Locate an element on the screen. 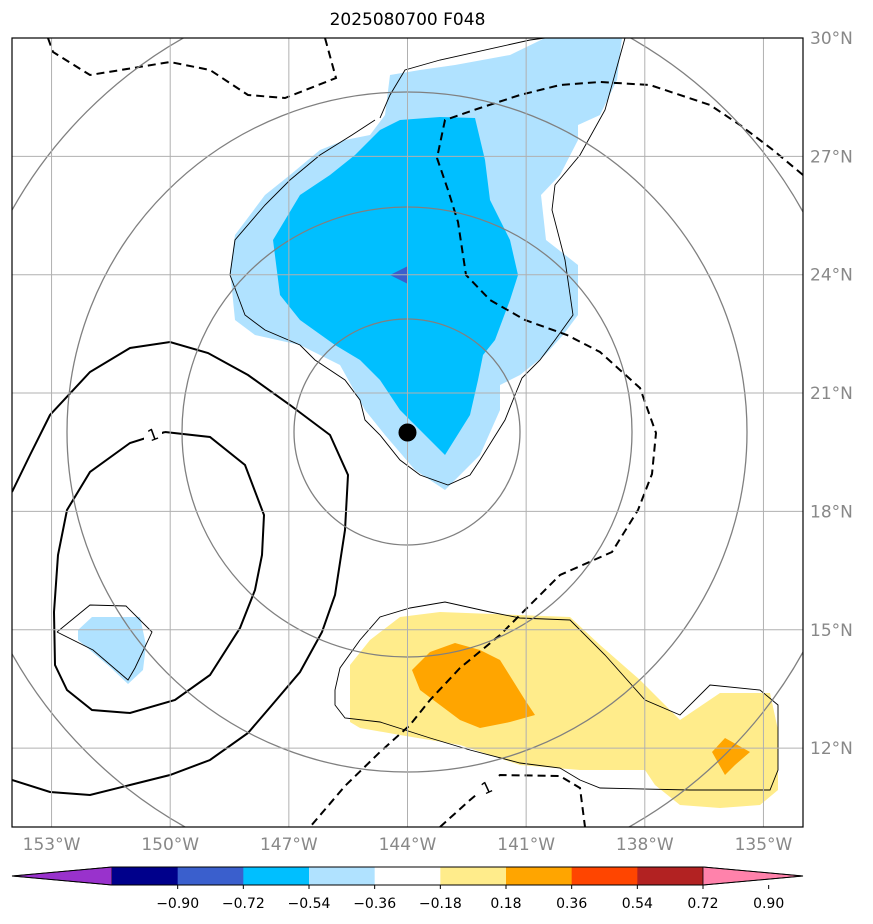 The image size is (873, 924). dashed-contour-northwest is located at coordinates (192, 69).